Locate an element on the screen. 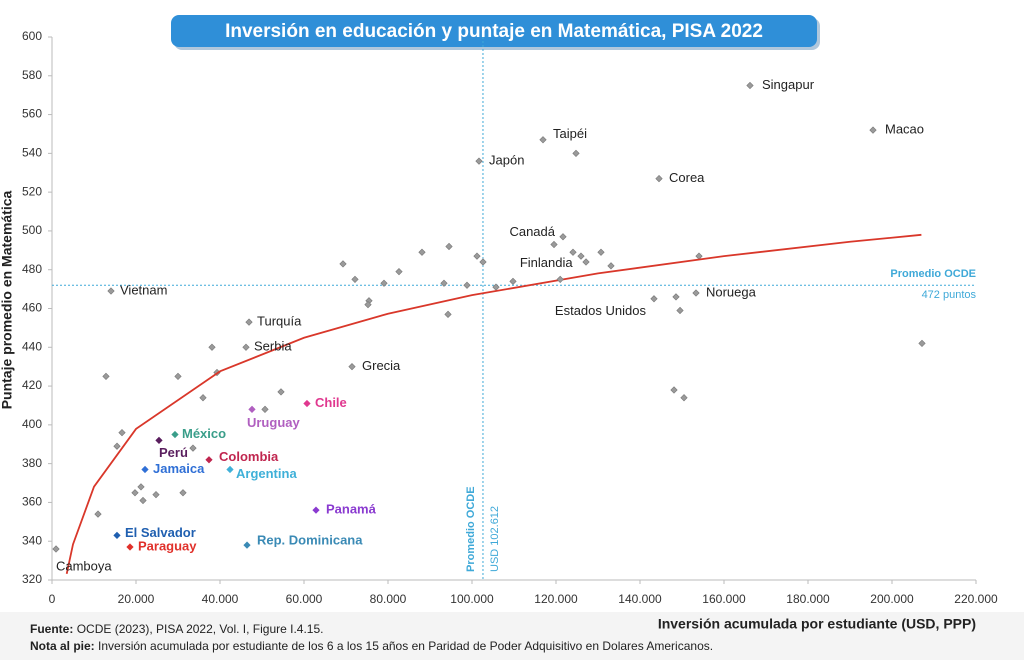 Image resolution: width=1024 pixels, height=660 pixels. title-box is located at coordinates (494, 31).